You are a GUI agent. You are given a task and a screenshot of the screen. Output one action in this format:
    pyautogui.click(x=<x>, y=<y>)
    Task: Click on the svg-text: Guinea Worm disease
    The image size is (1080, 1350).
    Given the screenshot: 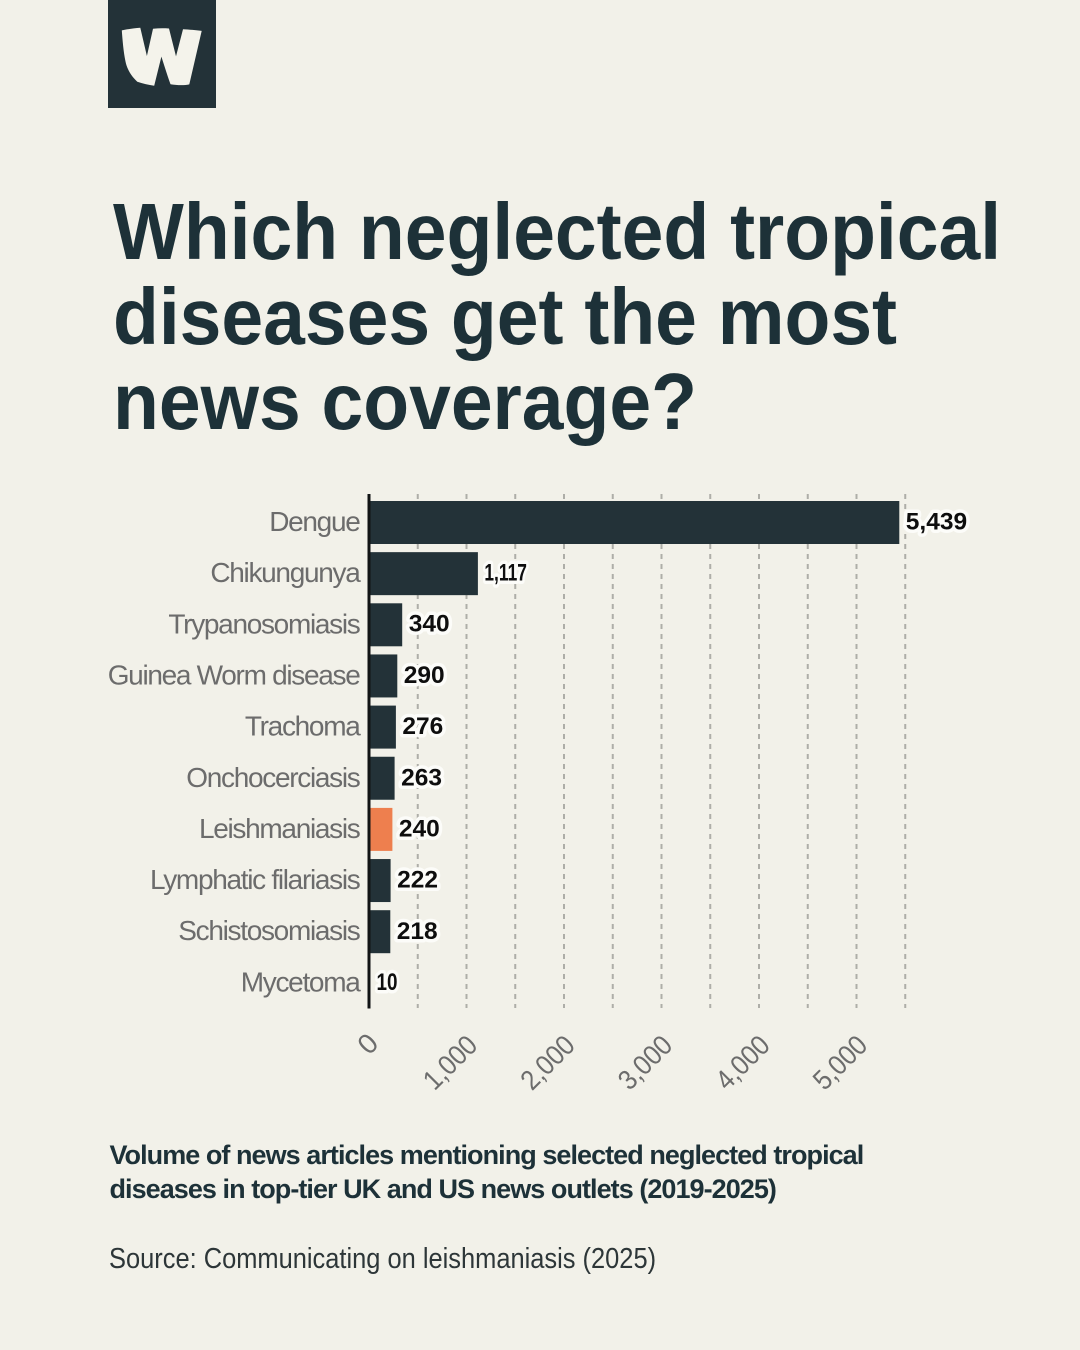 What is the action you would take?
    pyautogui.click(x=234, y=675)
    